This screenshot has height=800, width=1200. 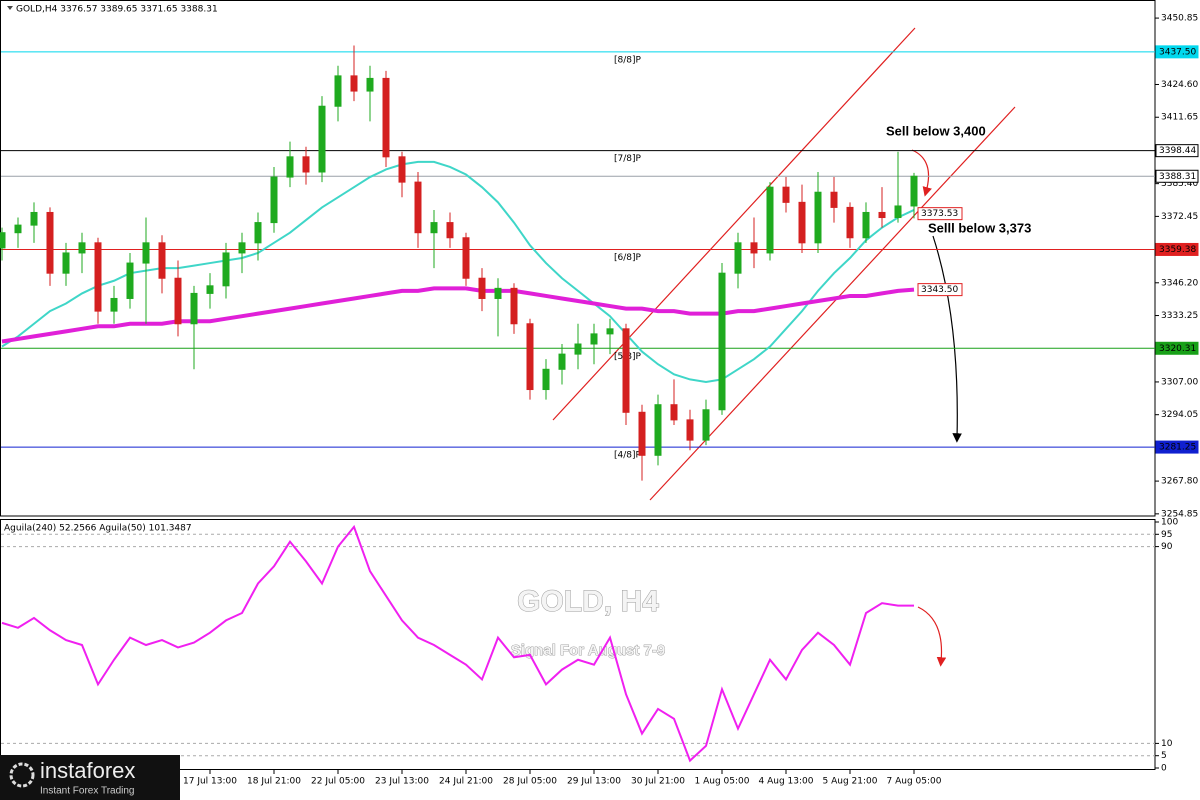 I want to click on y-tick-label: 5, so click(x=1164, y=756).